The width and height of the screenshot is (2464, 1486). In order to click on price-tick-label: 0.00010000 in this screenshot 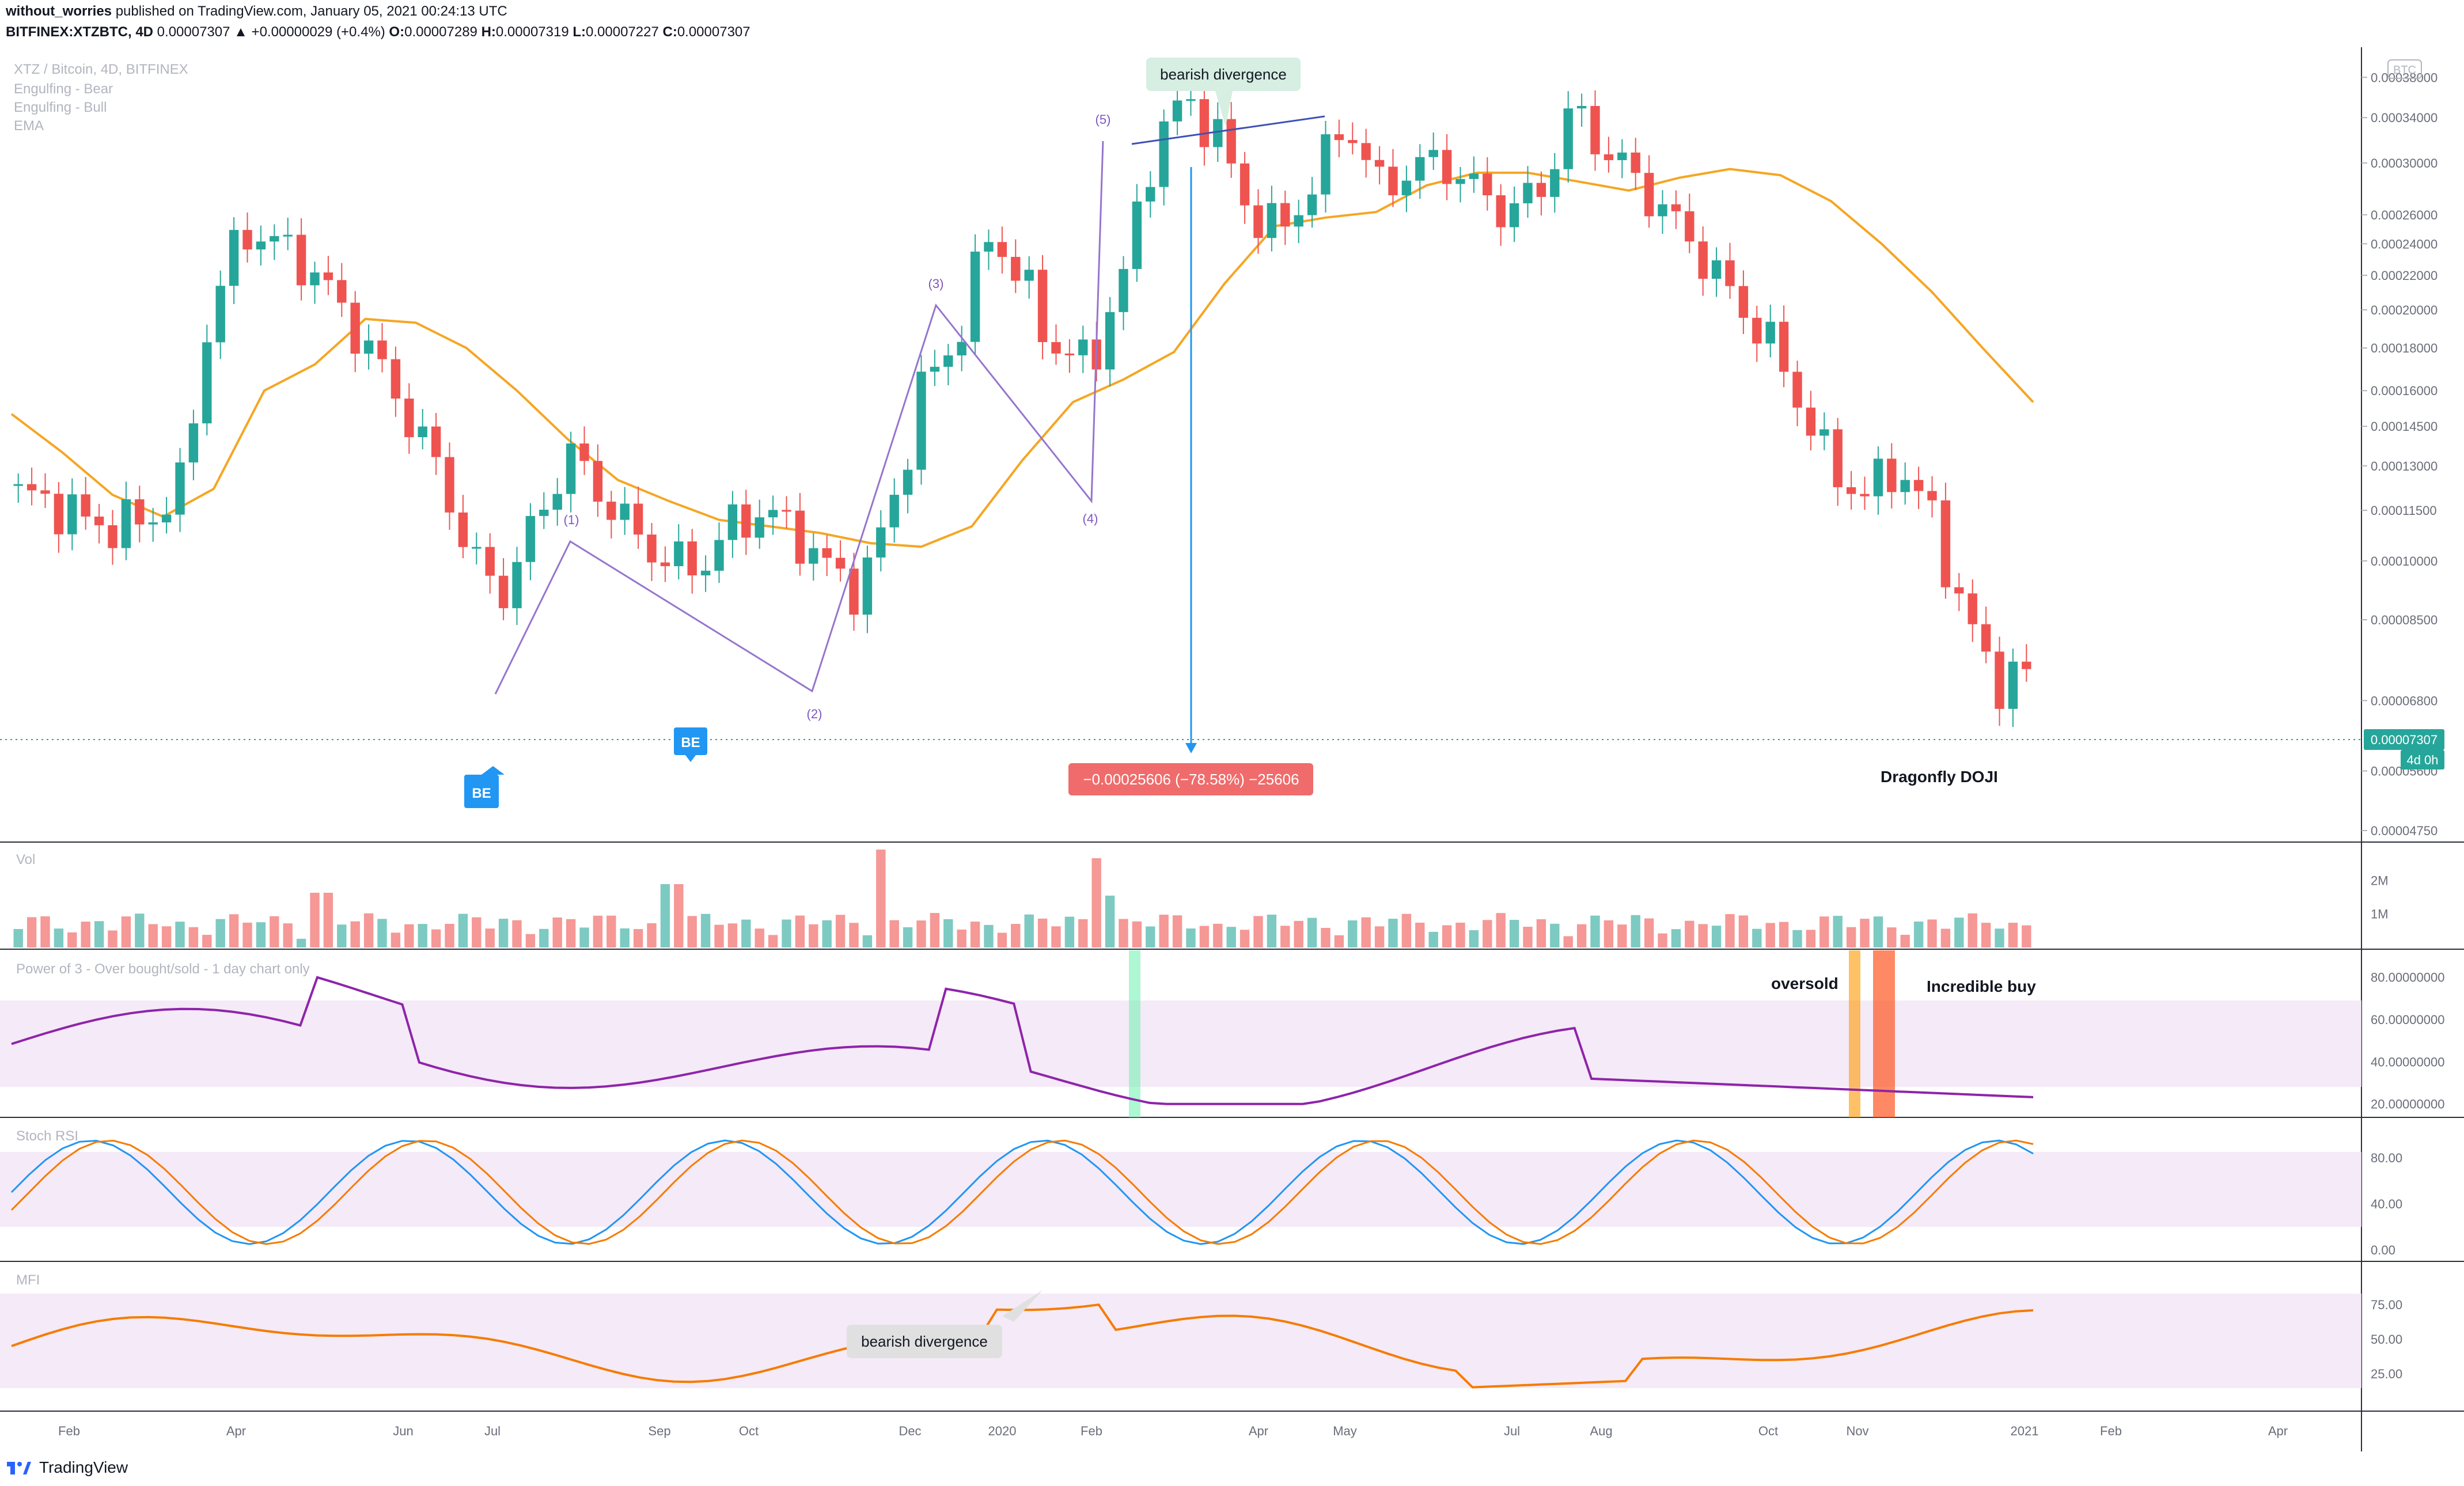, I will do `click(2404, 561)`.